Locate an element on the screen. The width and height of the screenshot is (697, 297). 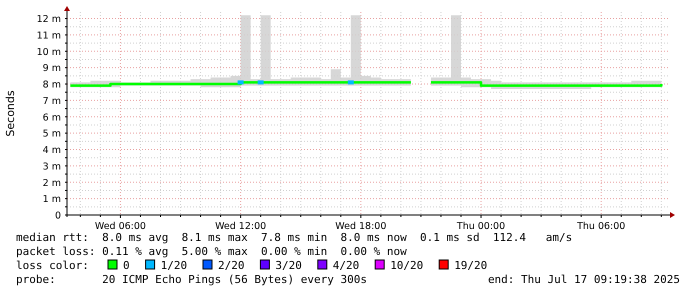
y-tick-label: 5 m is located at coordinates (51, 134).